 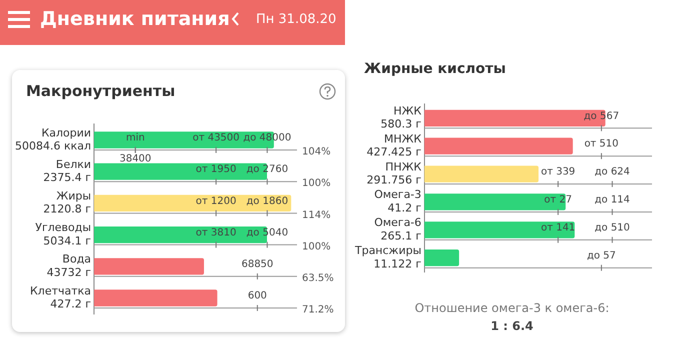 What do you see at coordinates (318, 278) in the screenshot?
I see `data-label: 63.5%` at bounding box center [318, 278].